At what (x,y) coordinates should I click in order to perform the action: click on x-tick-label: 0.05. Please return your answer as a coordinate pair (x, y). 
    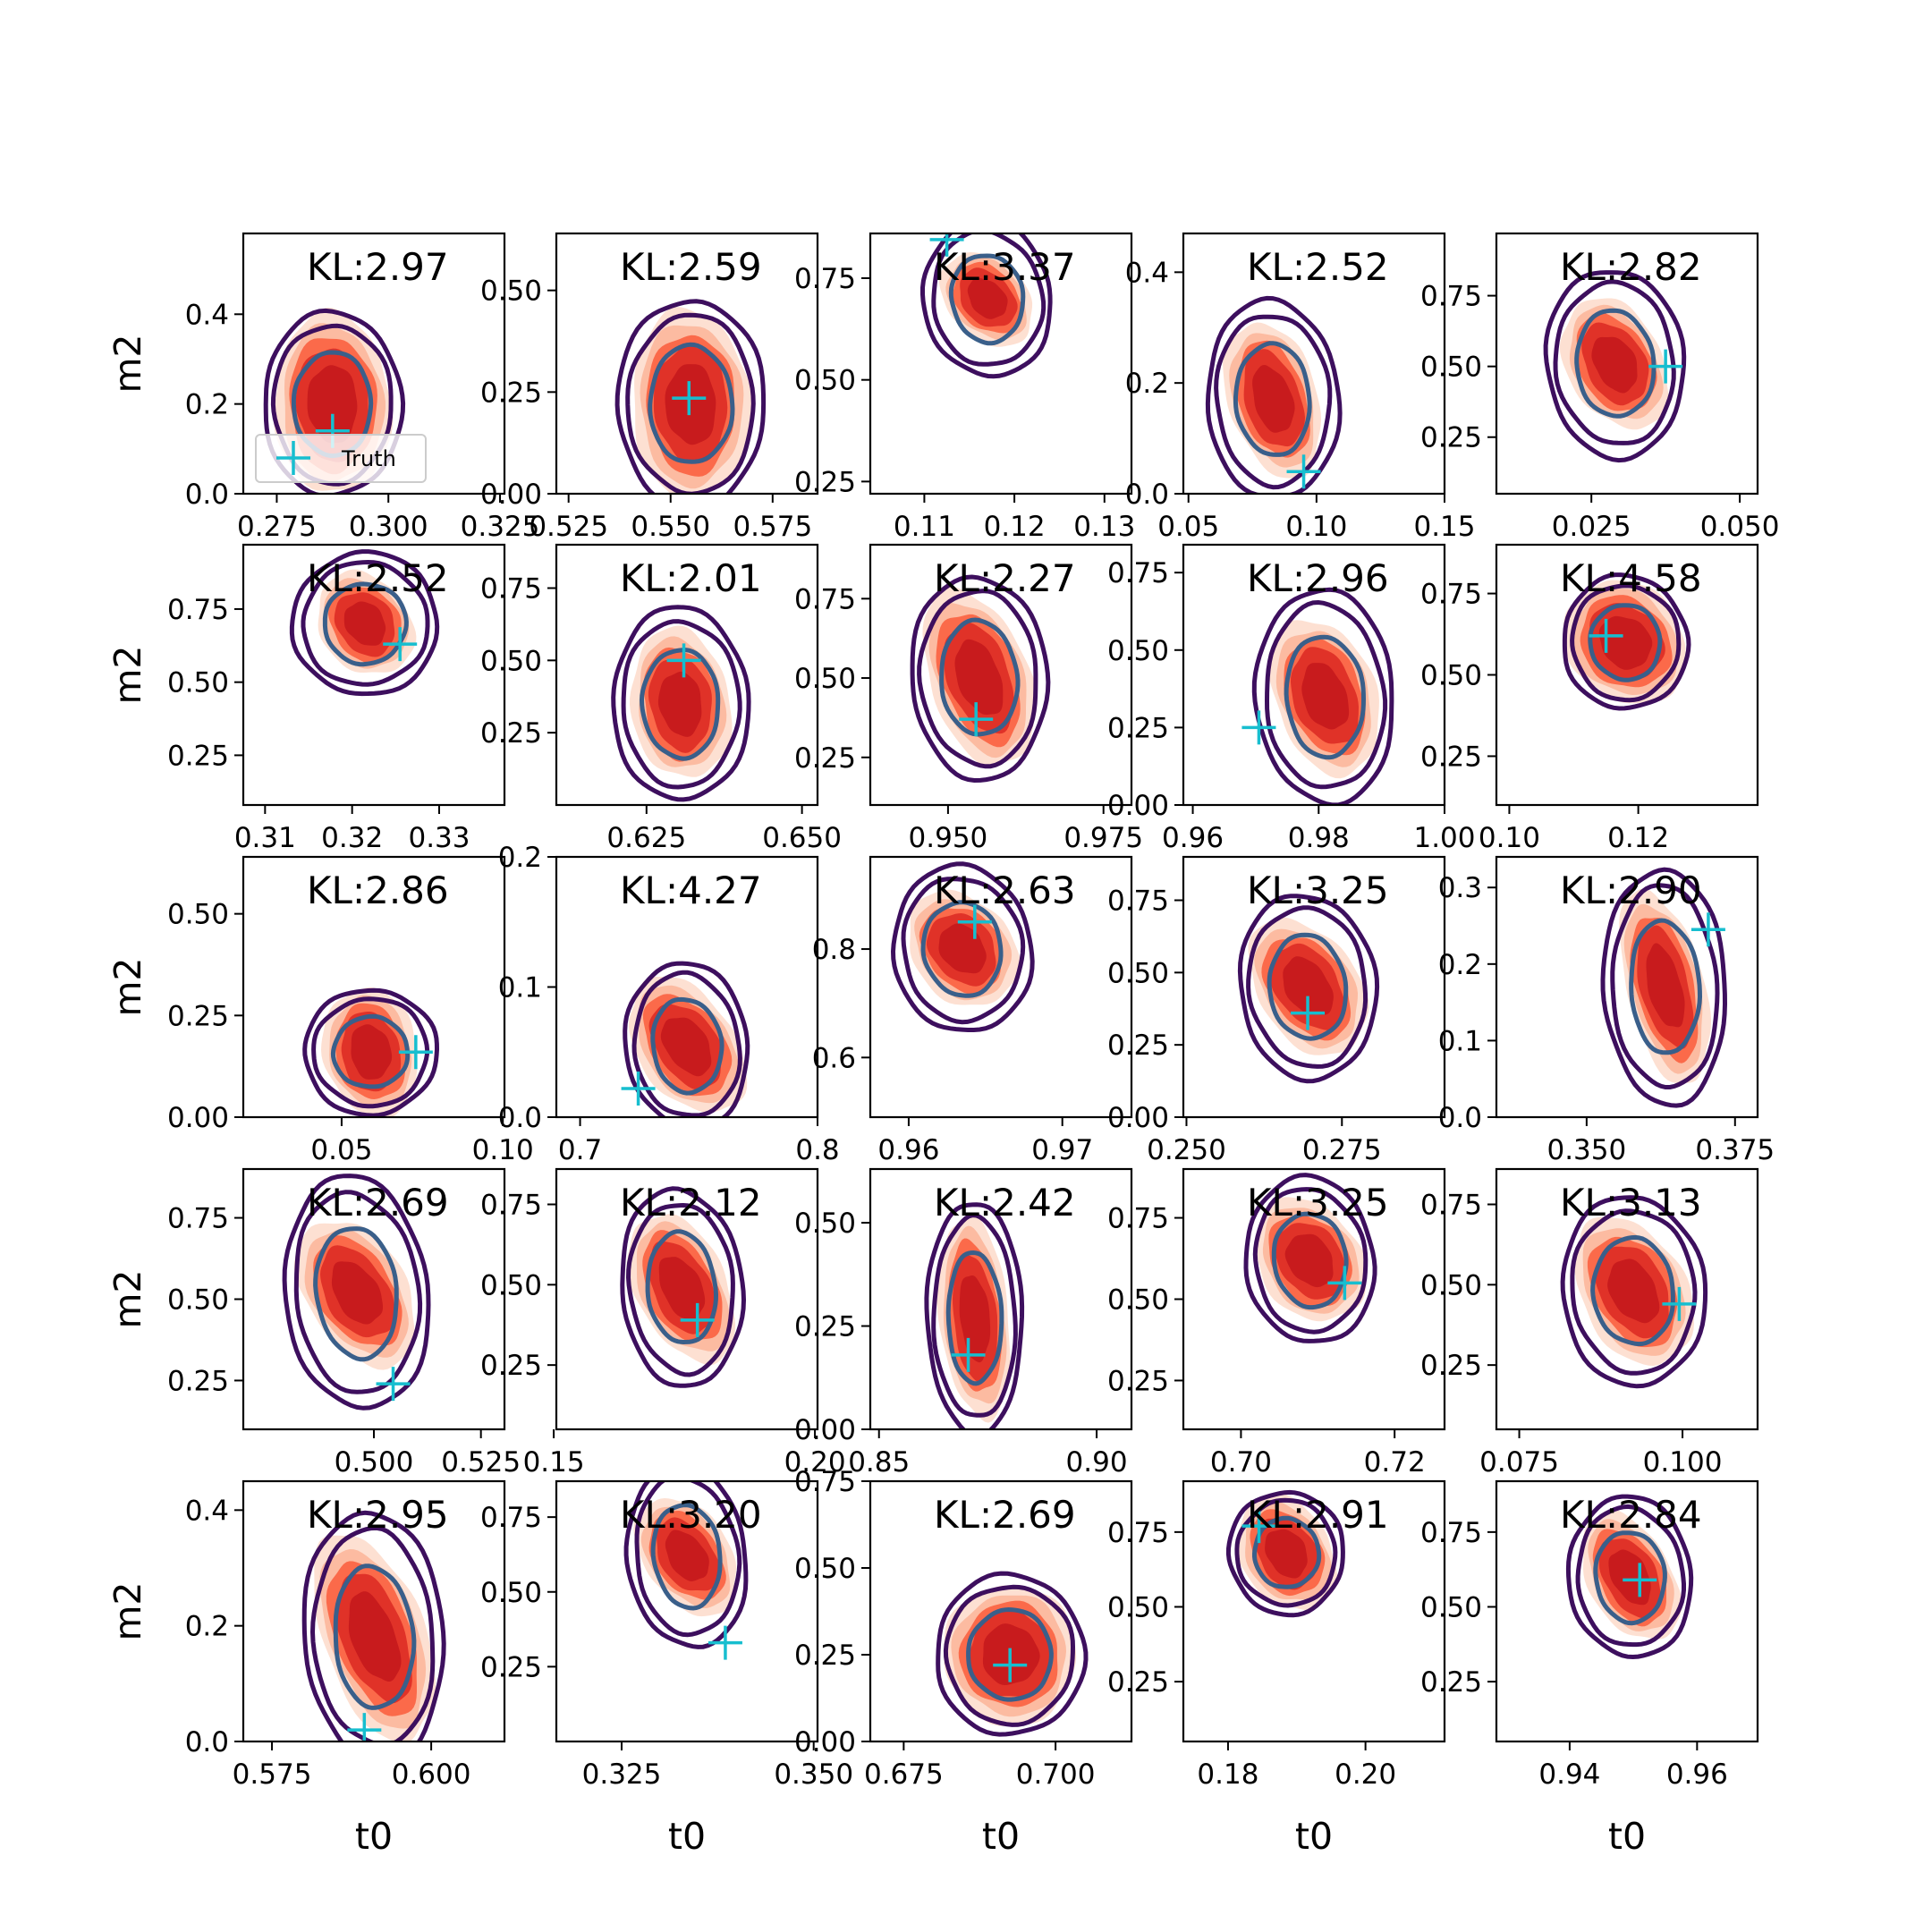
    Looking at the image, I should click on (341, 1150).